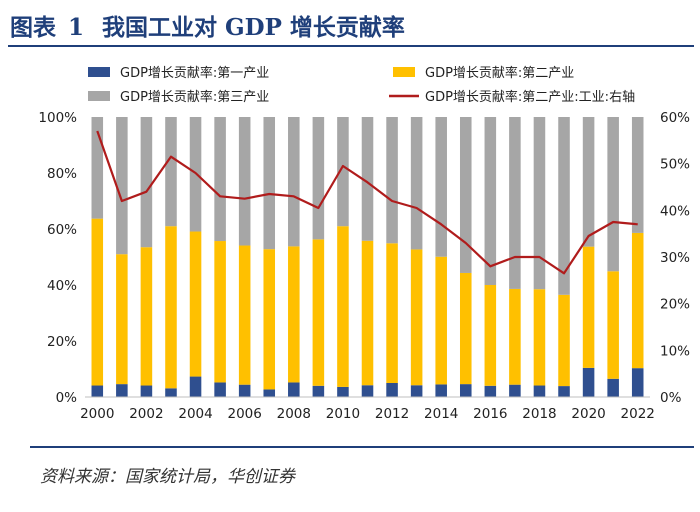 The width and height of the screenshot is (700, 512). Describe the element at coordinates (539, 203) in the screenshot. I see `bar-s3-2018` at that location.